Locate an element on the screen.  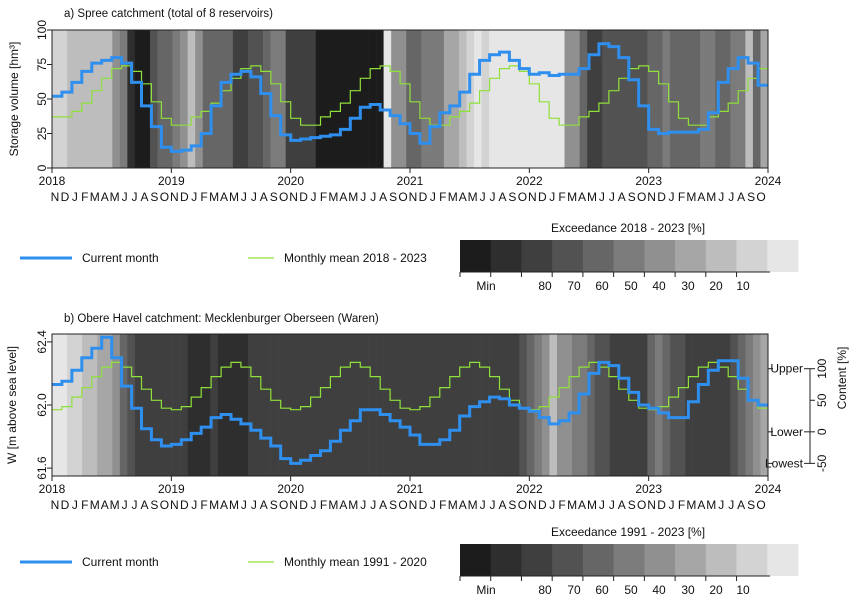
x-year-label: 2021 is located at coordinates (410, 489).